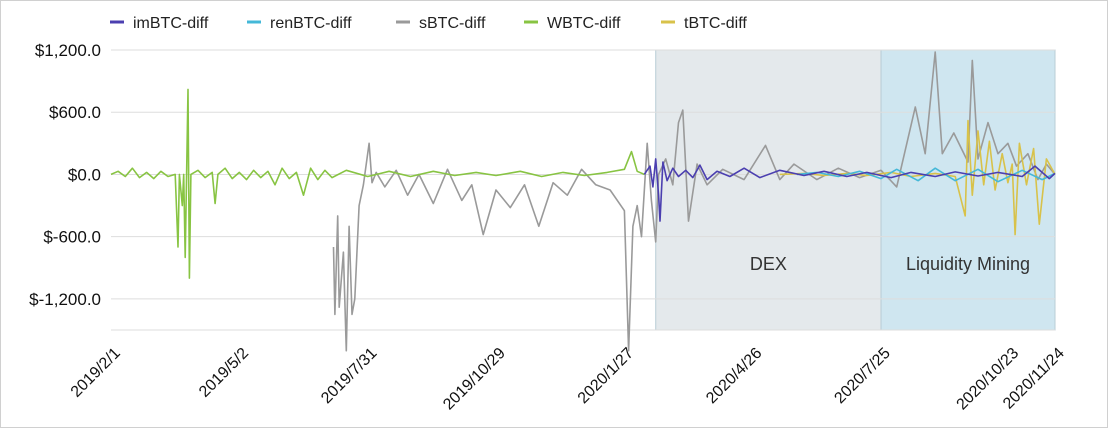  Describe the element at coordinates (863, 376) in the screenshot. I see `x-tick-label-6: 2020/7/25` at that location.